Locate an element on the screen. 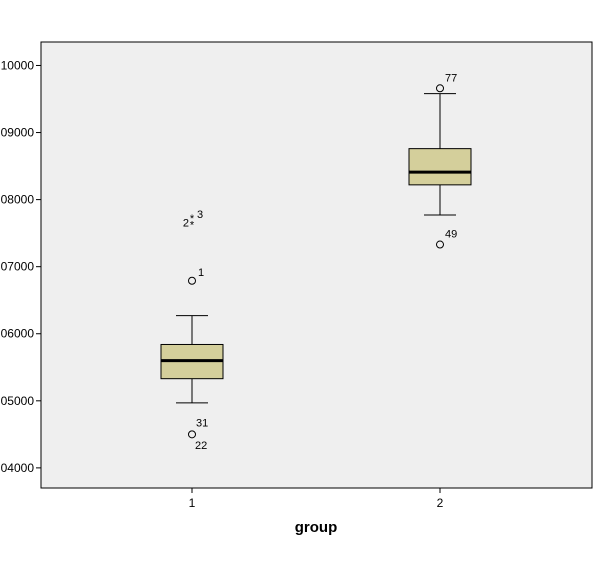 This screenshot has height=562, width=600. box-group-2: 77 49 is located at coordinates (440, 160).